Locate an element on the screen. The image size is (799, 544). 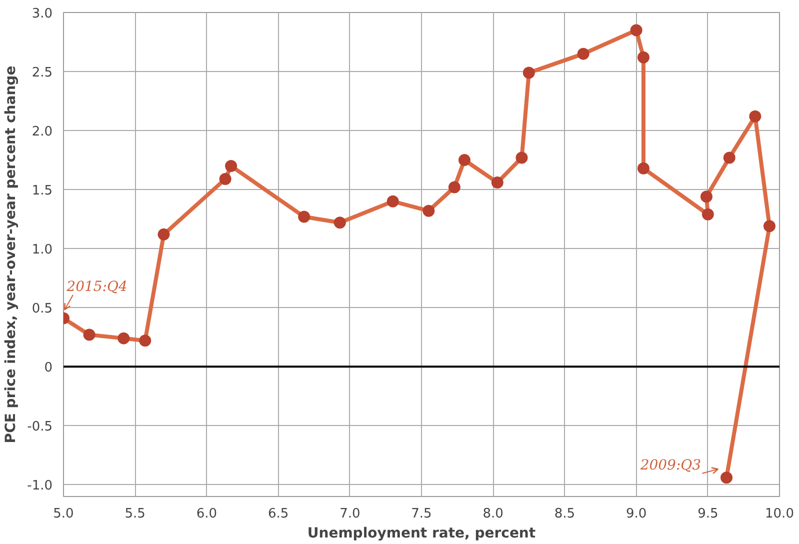
y-axis-title: PCE price index, year-over-year percent change is located at coordinates (11, 255).